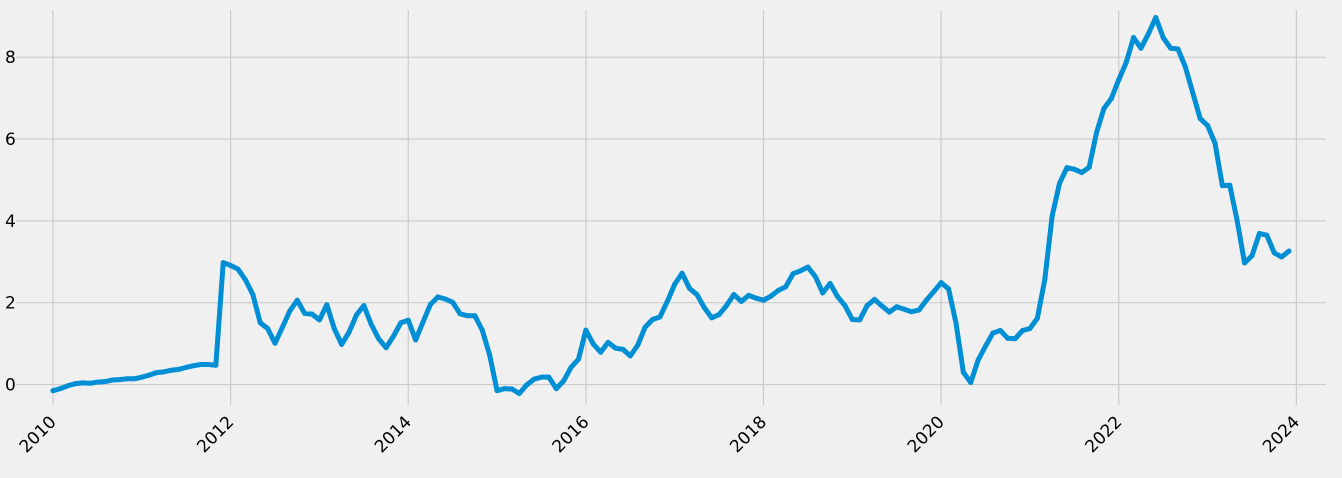  I want to click on y-tick-label: 4, so click(10, 222).